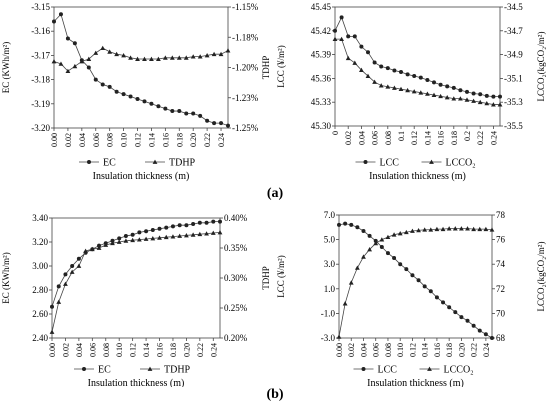 This screenshot has height=409, width=550. Describe the element at coordinates (415, 282) in the screenshot. I see `series-points-lcco` at that location.